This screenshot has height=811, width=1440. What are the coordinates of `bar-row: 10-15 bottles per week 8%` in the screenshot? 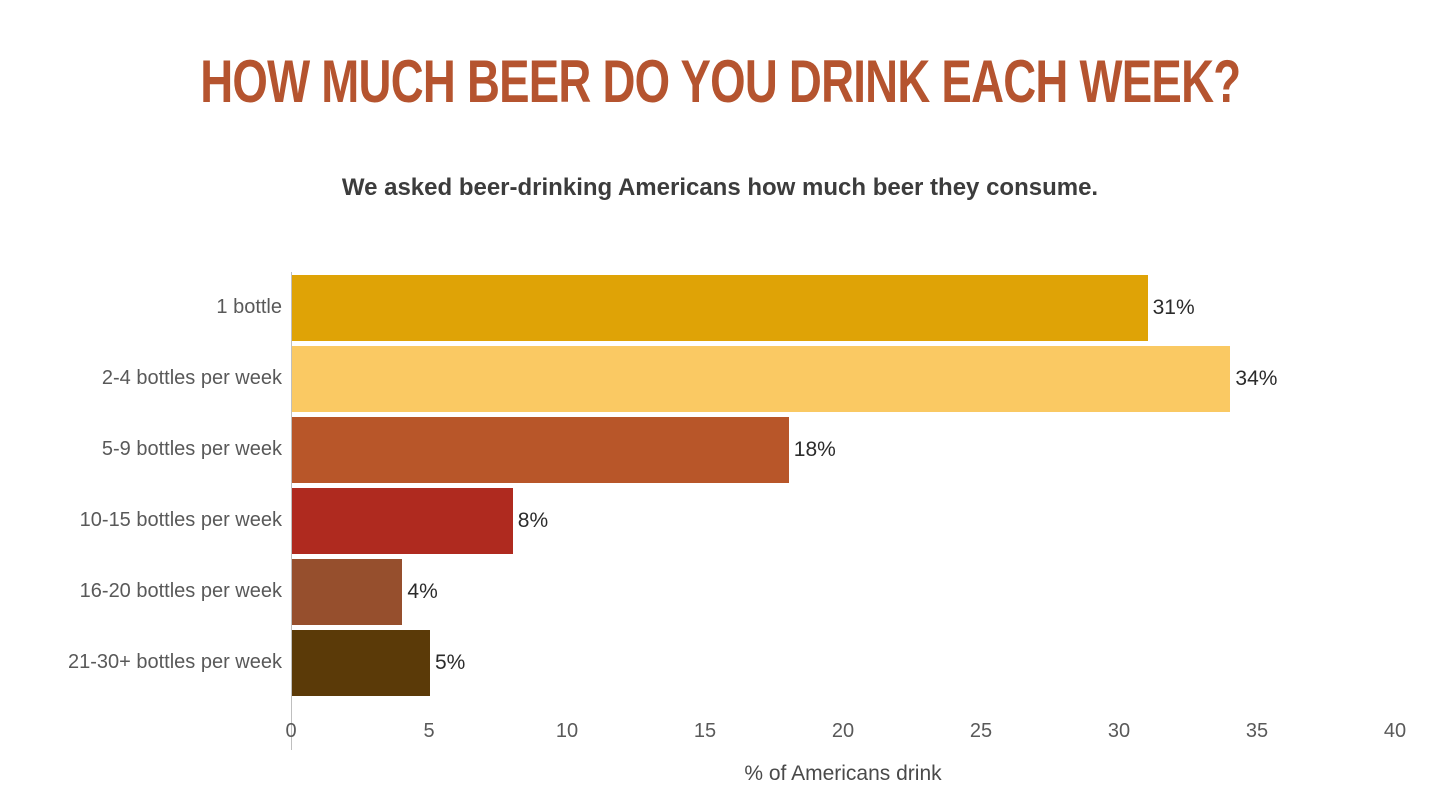 It's located at (698, 520).